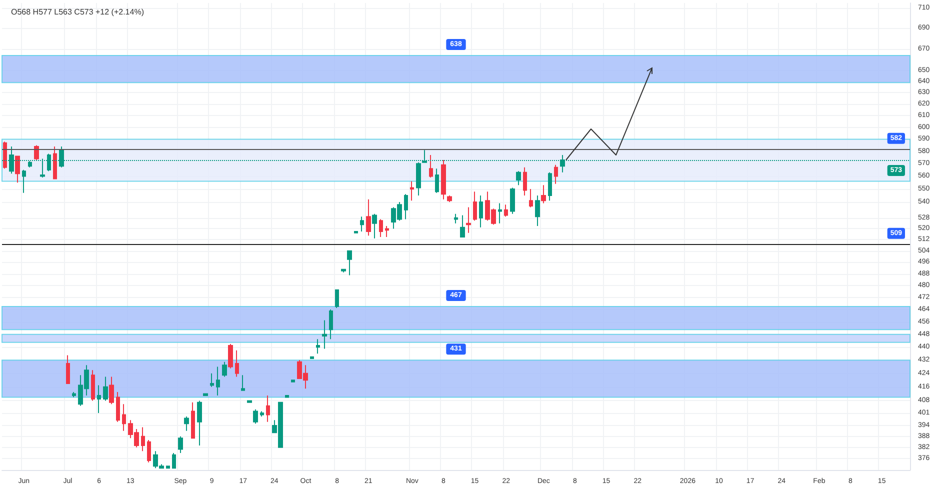 The height and width of the screenshot is (492, 936). Describe the element at coordinates (77, 12) in the screenshot. I see `text: O568 H577 L563 C573 +12 (+2.14%)` at that location.